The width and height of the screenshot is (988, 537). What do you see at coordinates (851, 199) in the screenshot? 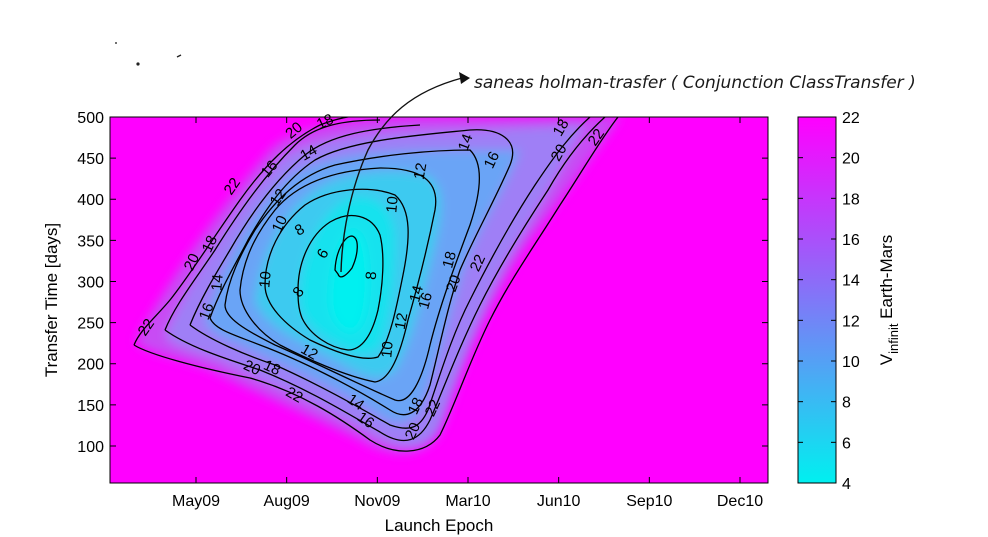
I see `colorbar-tick-label: 18` at bounding box center [851, 199].